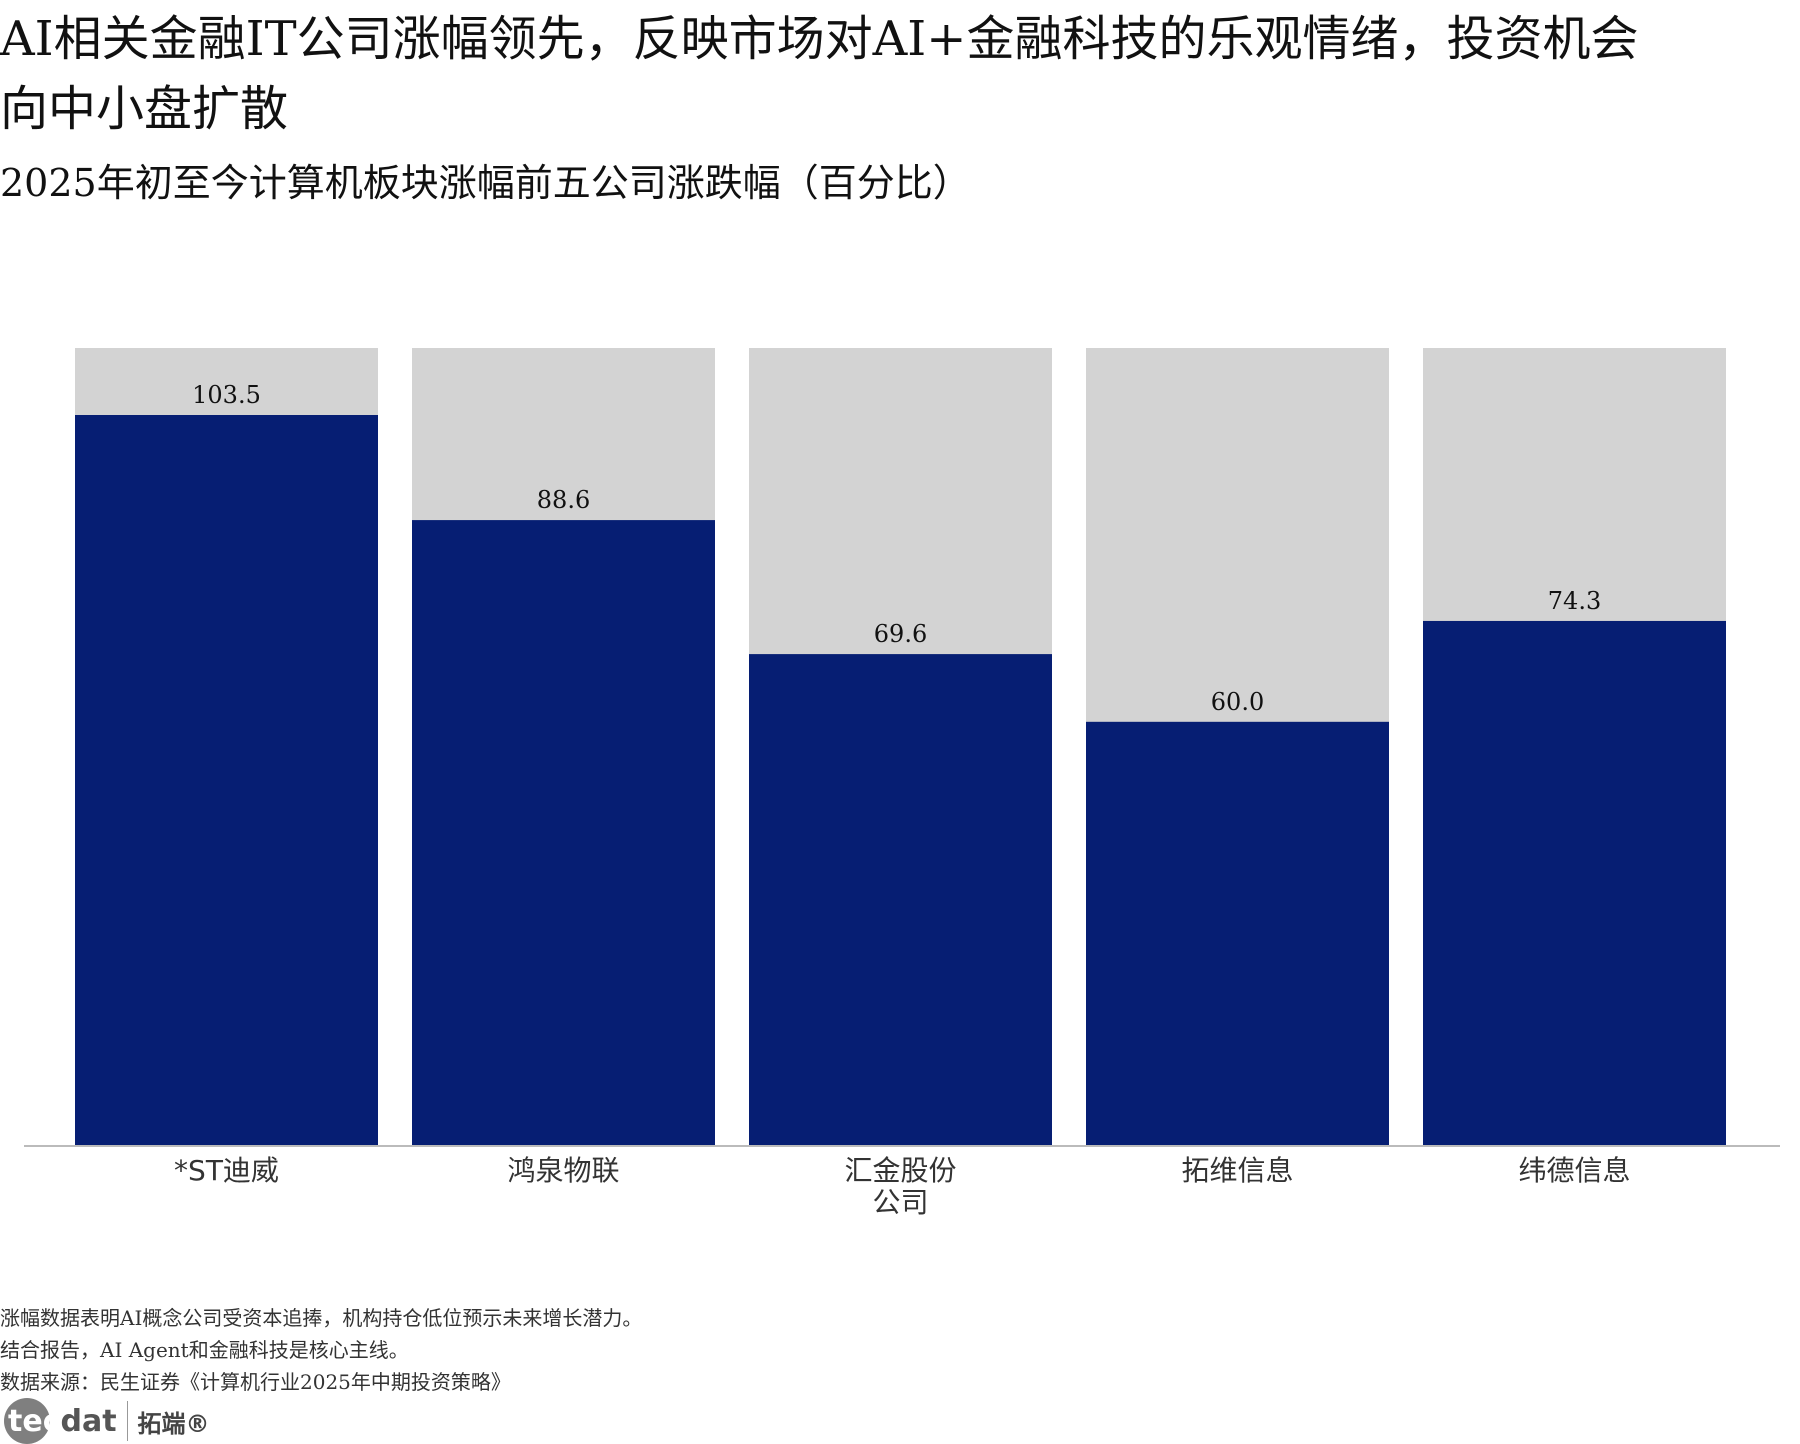  What do you see at coordinates (563, 1170) in the screenshot?
I see `x-tick-label: 鸿泉物联` at bounding box center [563, 1170].